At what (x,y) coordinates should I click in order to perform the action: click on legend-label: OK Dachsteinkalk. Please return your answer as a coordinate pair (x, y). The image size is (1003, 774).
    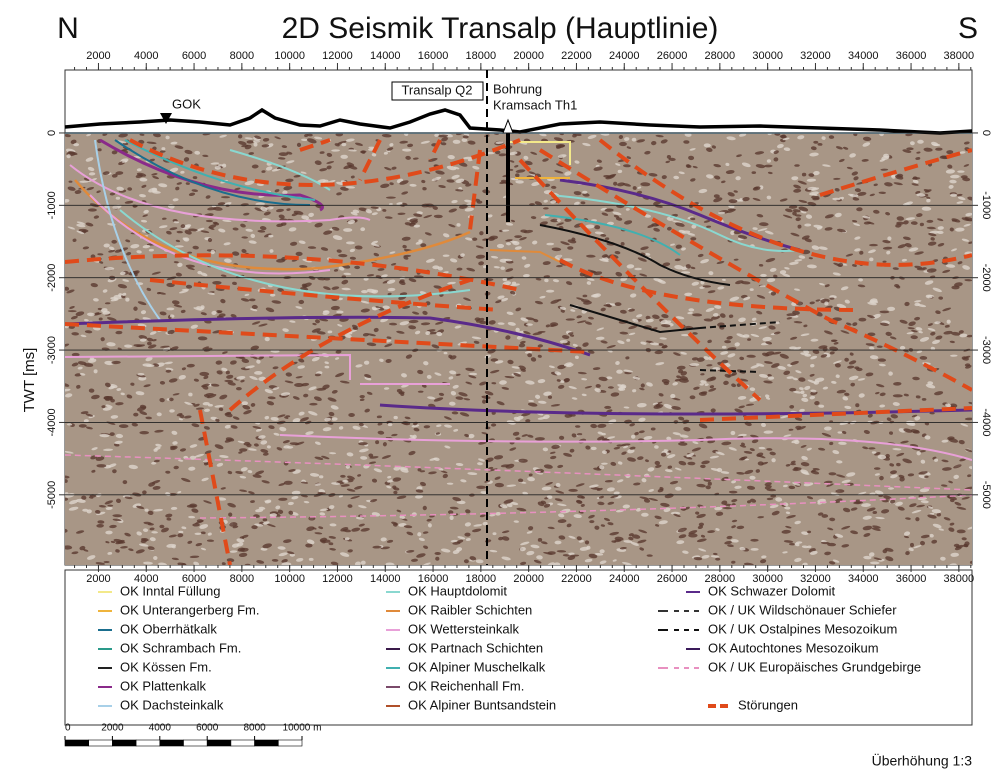
    Looking at the image, I should click on (172, 704).